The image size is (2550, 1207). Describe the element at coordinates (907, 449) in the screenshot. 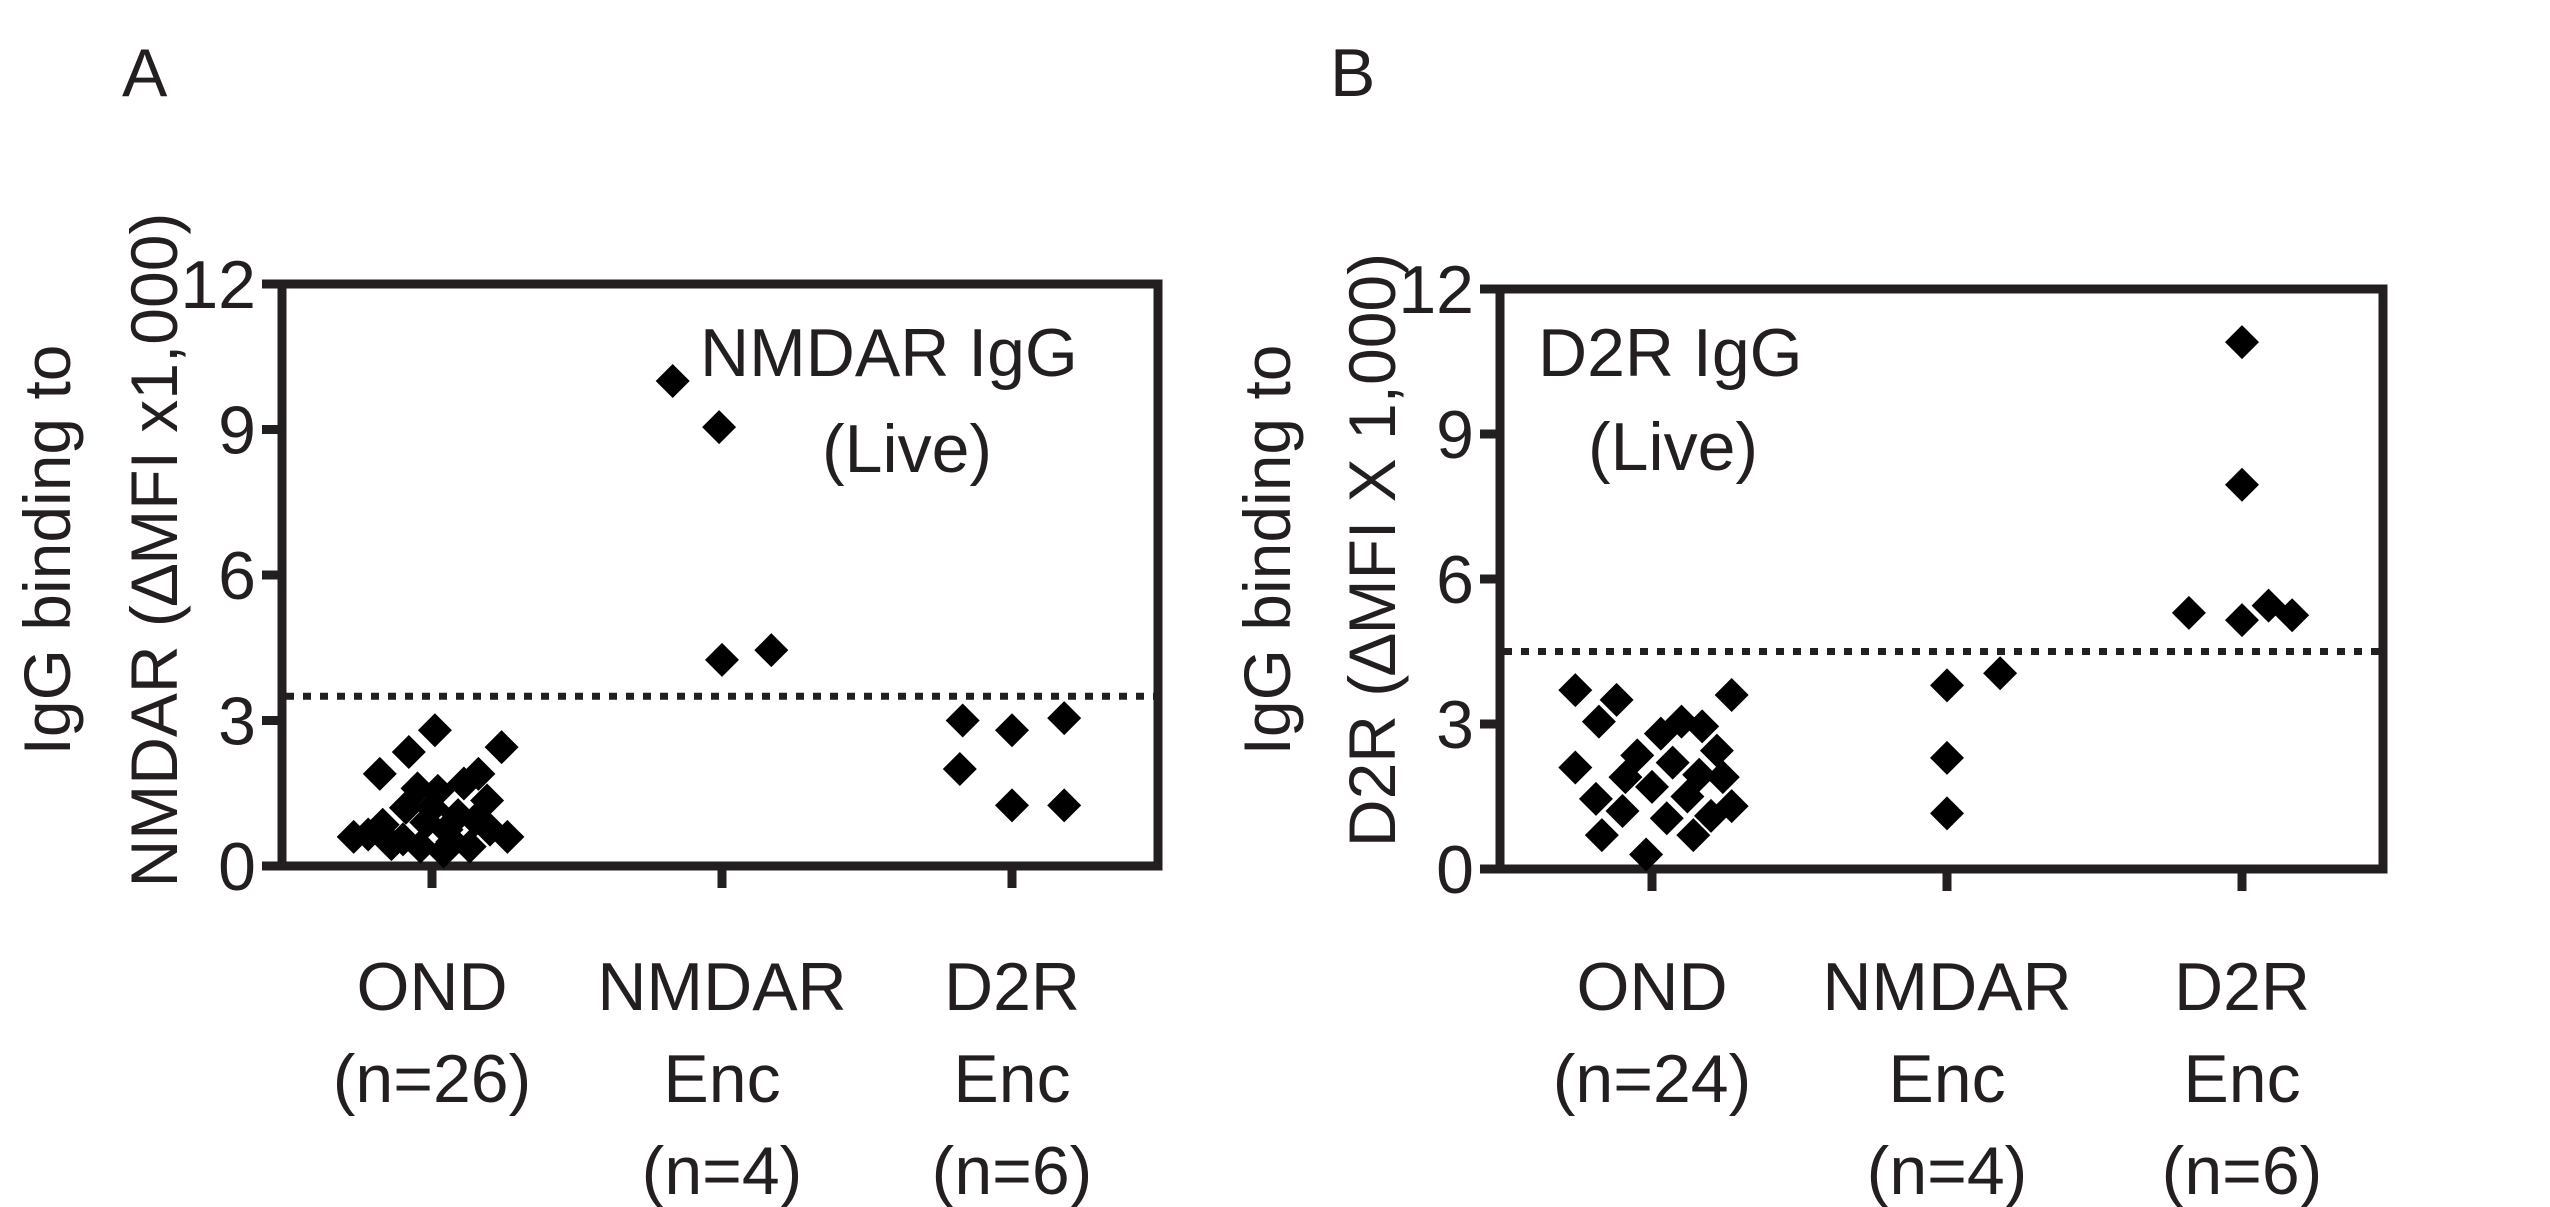

I see `panel-a-annotation-line2: (Live)` at that location.